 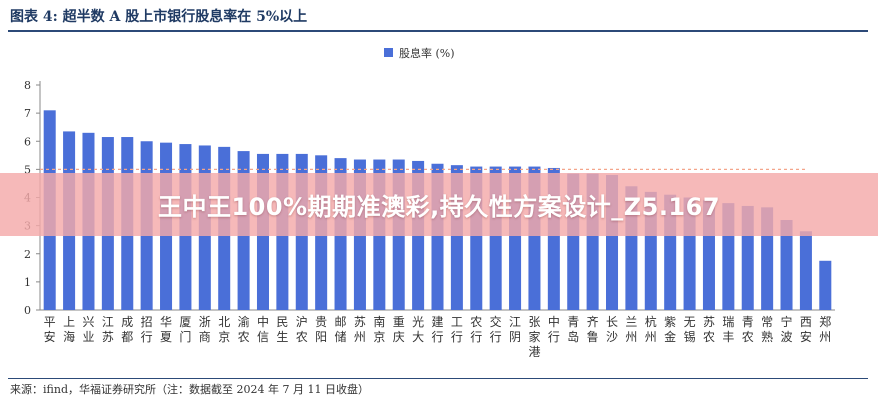 I want to click on x-tick-label: 中信, so click(x=263, y=329).